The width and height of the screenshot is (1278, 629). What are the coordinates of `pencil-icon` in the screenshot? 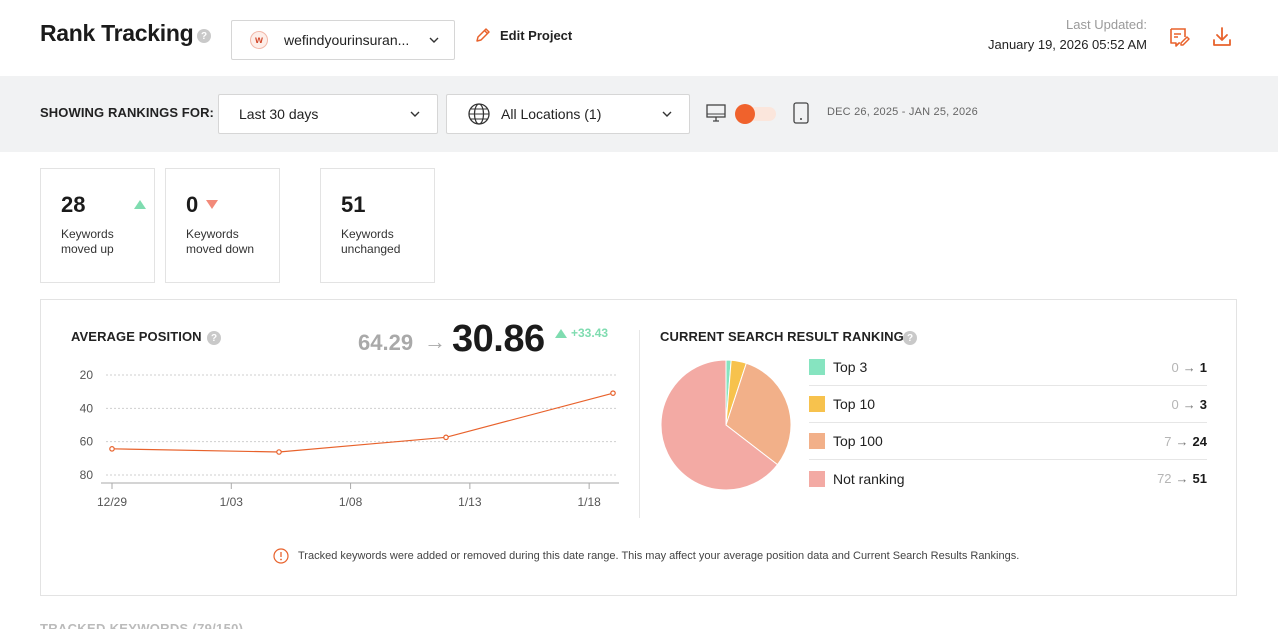 It's located at (483, 35).